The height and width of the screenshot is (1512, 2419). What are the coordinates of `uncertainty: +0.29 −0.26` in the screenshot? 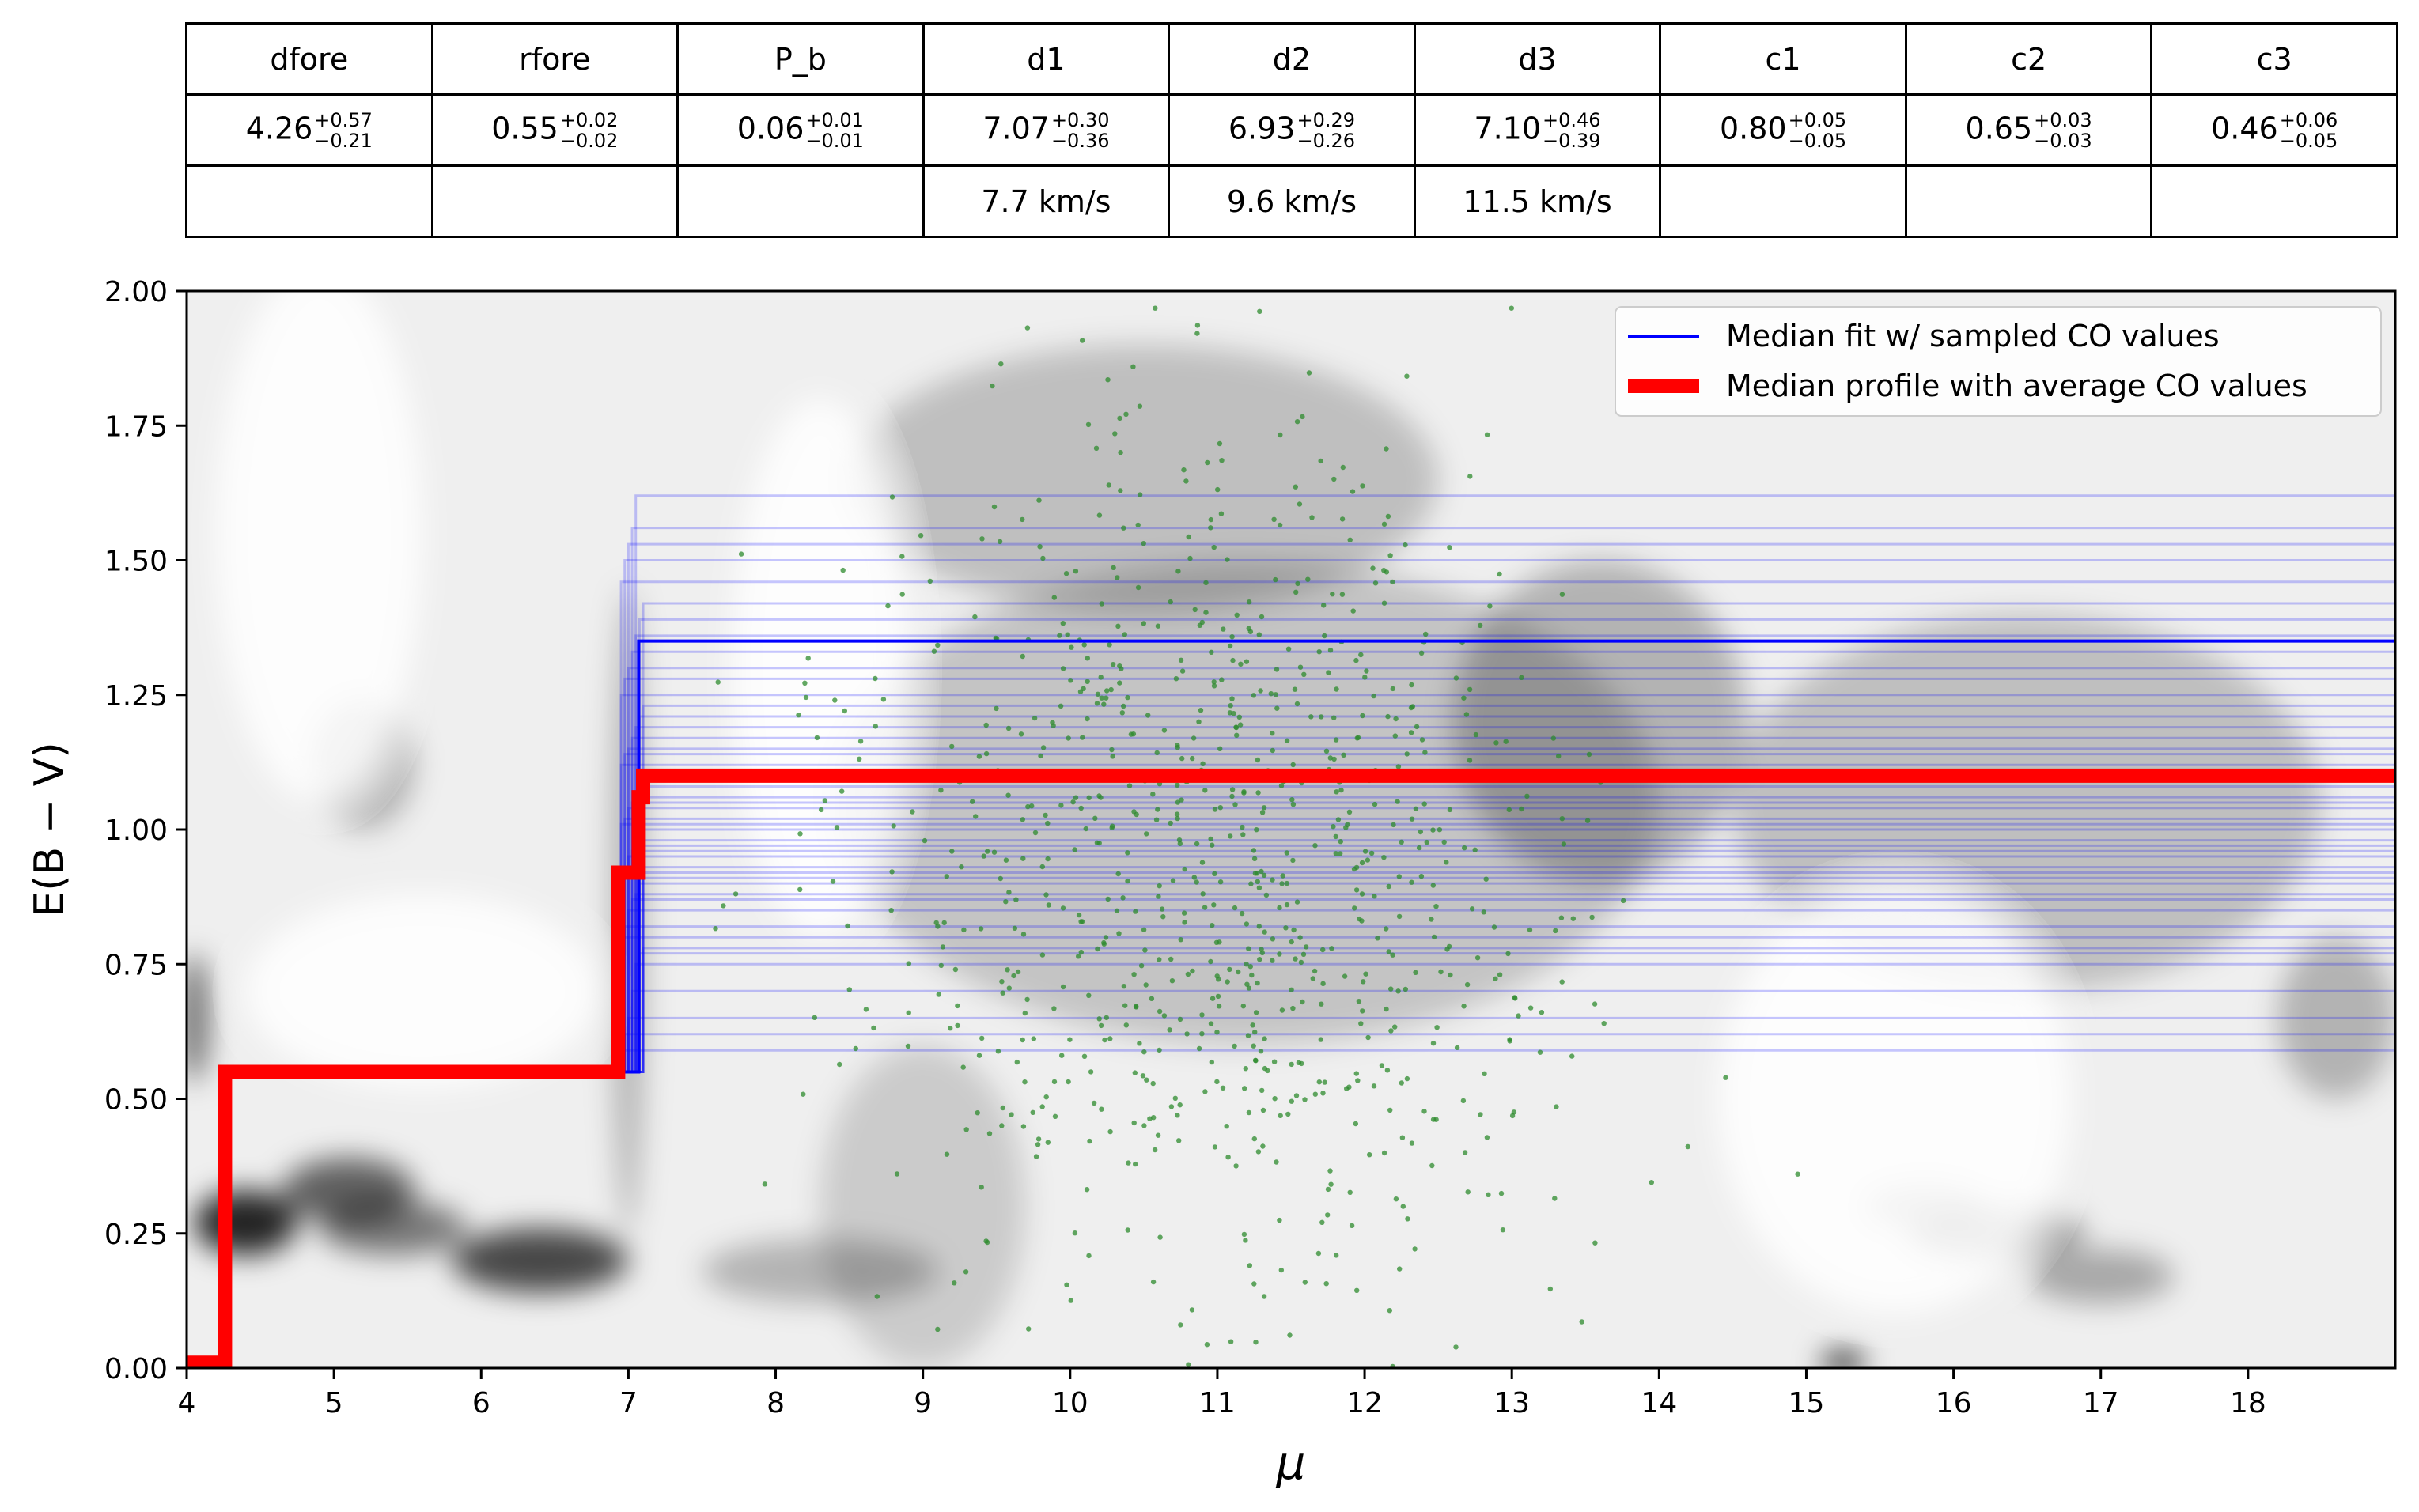 It's located at (1326, 131).